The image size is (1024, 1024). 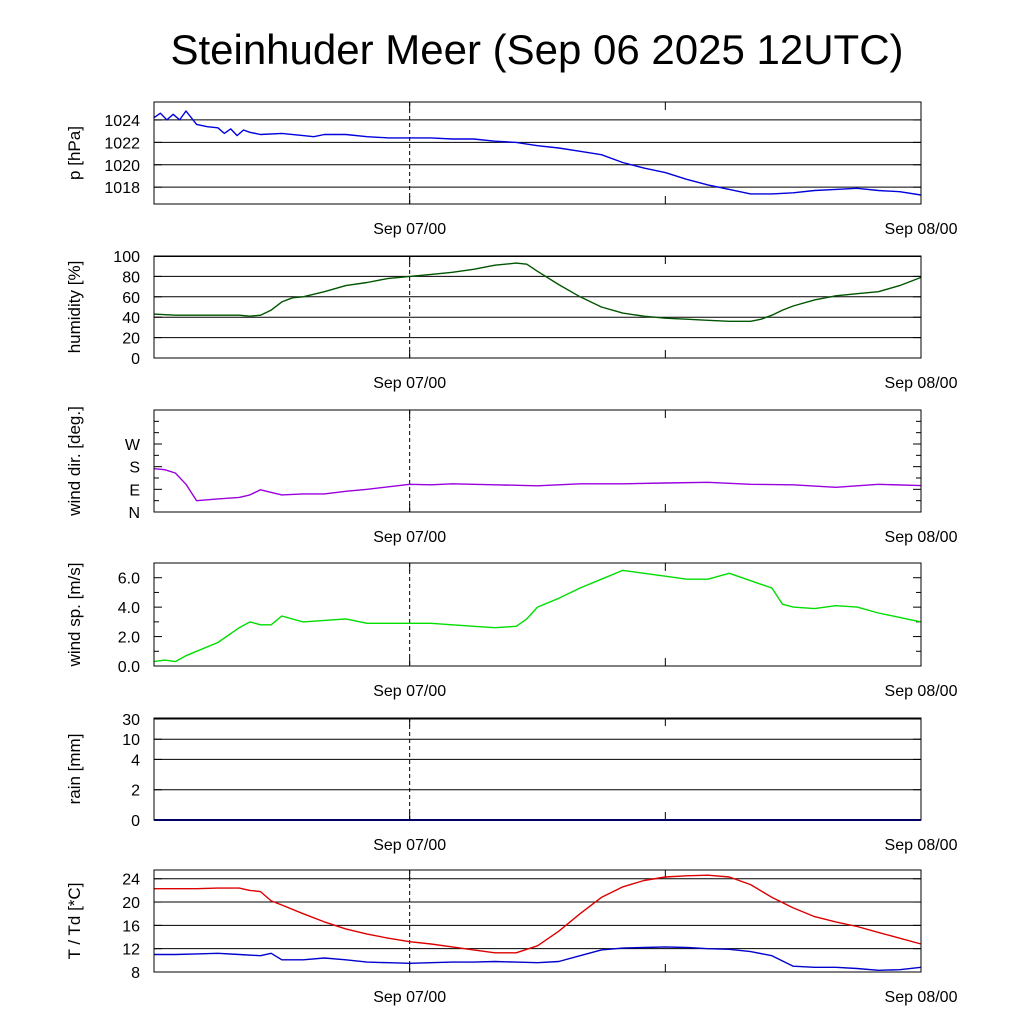 I want to click on y-tick-label: 10, so click(x=131, y=740).